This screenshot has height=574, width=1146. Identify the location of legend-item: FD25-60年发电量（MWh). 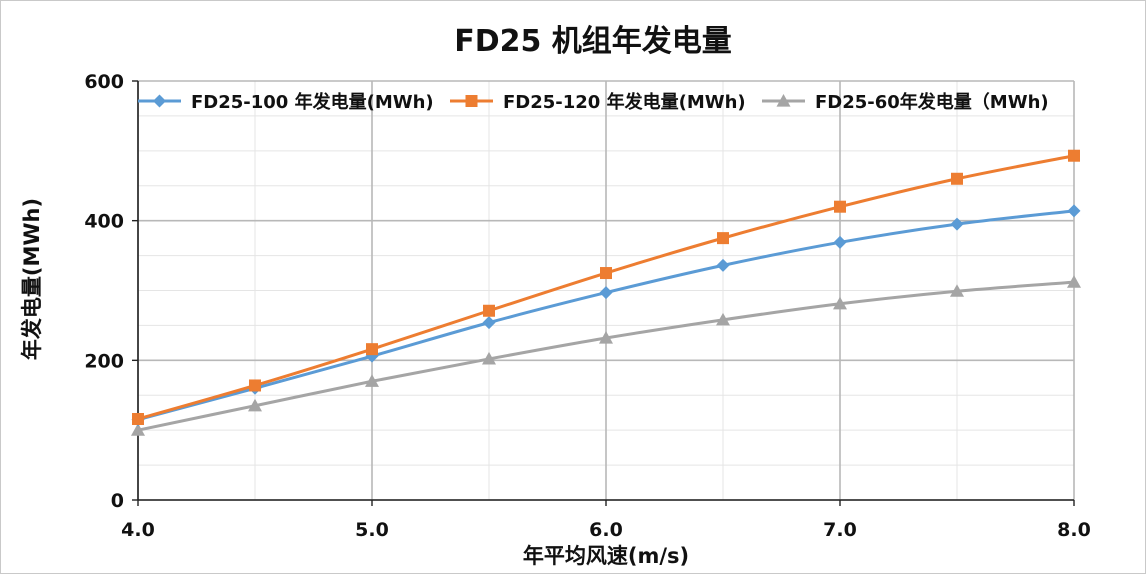
(905, 102).